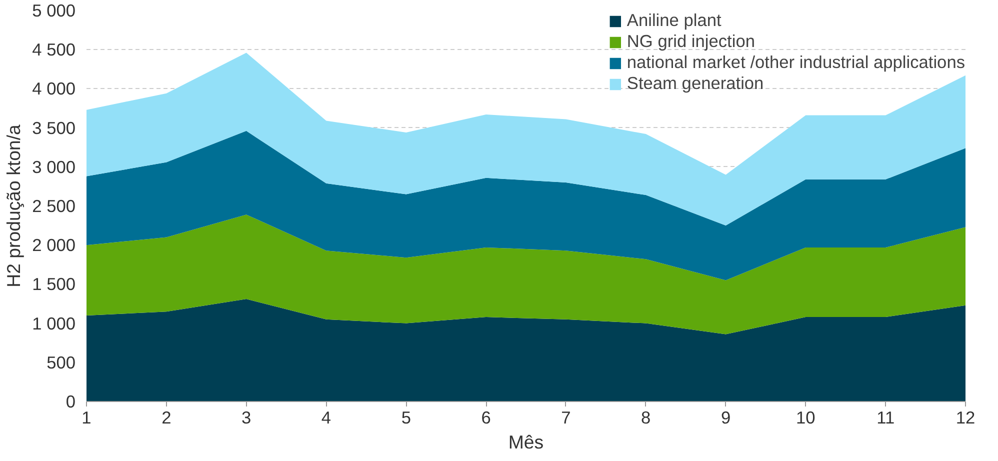 The width and height of the screenshot is (998, 461). What do you see at coordinates (54, 245) in the screenshot?
I see `y-tick-label: 2 000` at bounding box center [54, 245].